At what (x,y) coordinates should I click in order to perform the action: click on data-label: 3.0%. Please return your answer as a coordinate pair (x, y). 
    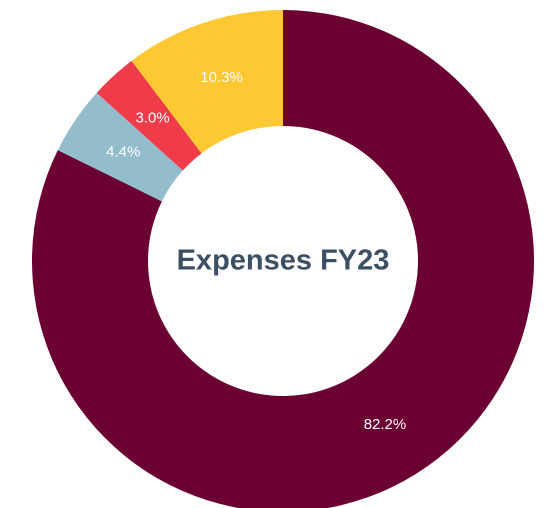
    Looking at the image, I should click on (152, 118).